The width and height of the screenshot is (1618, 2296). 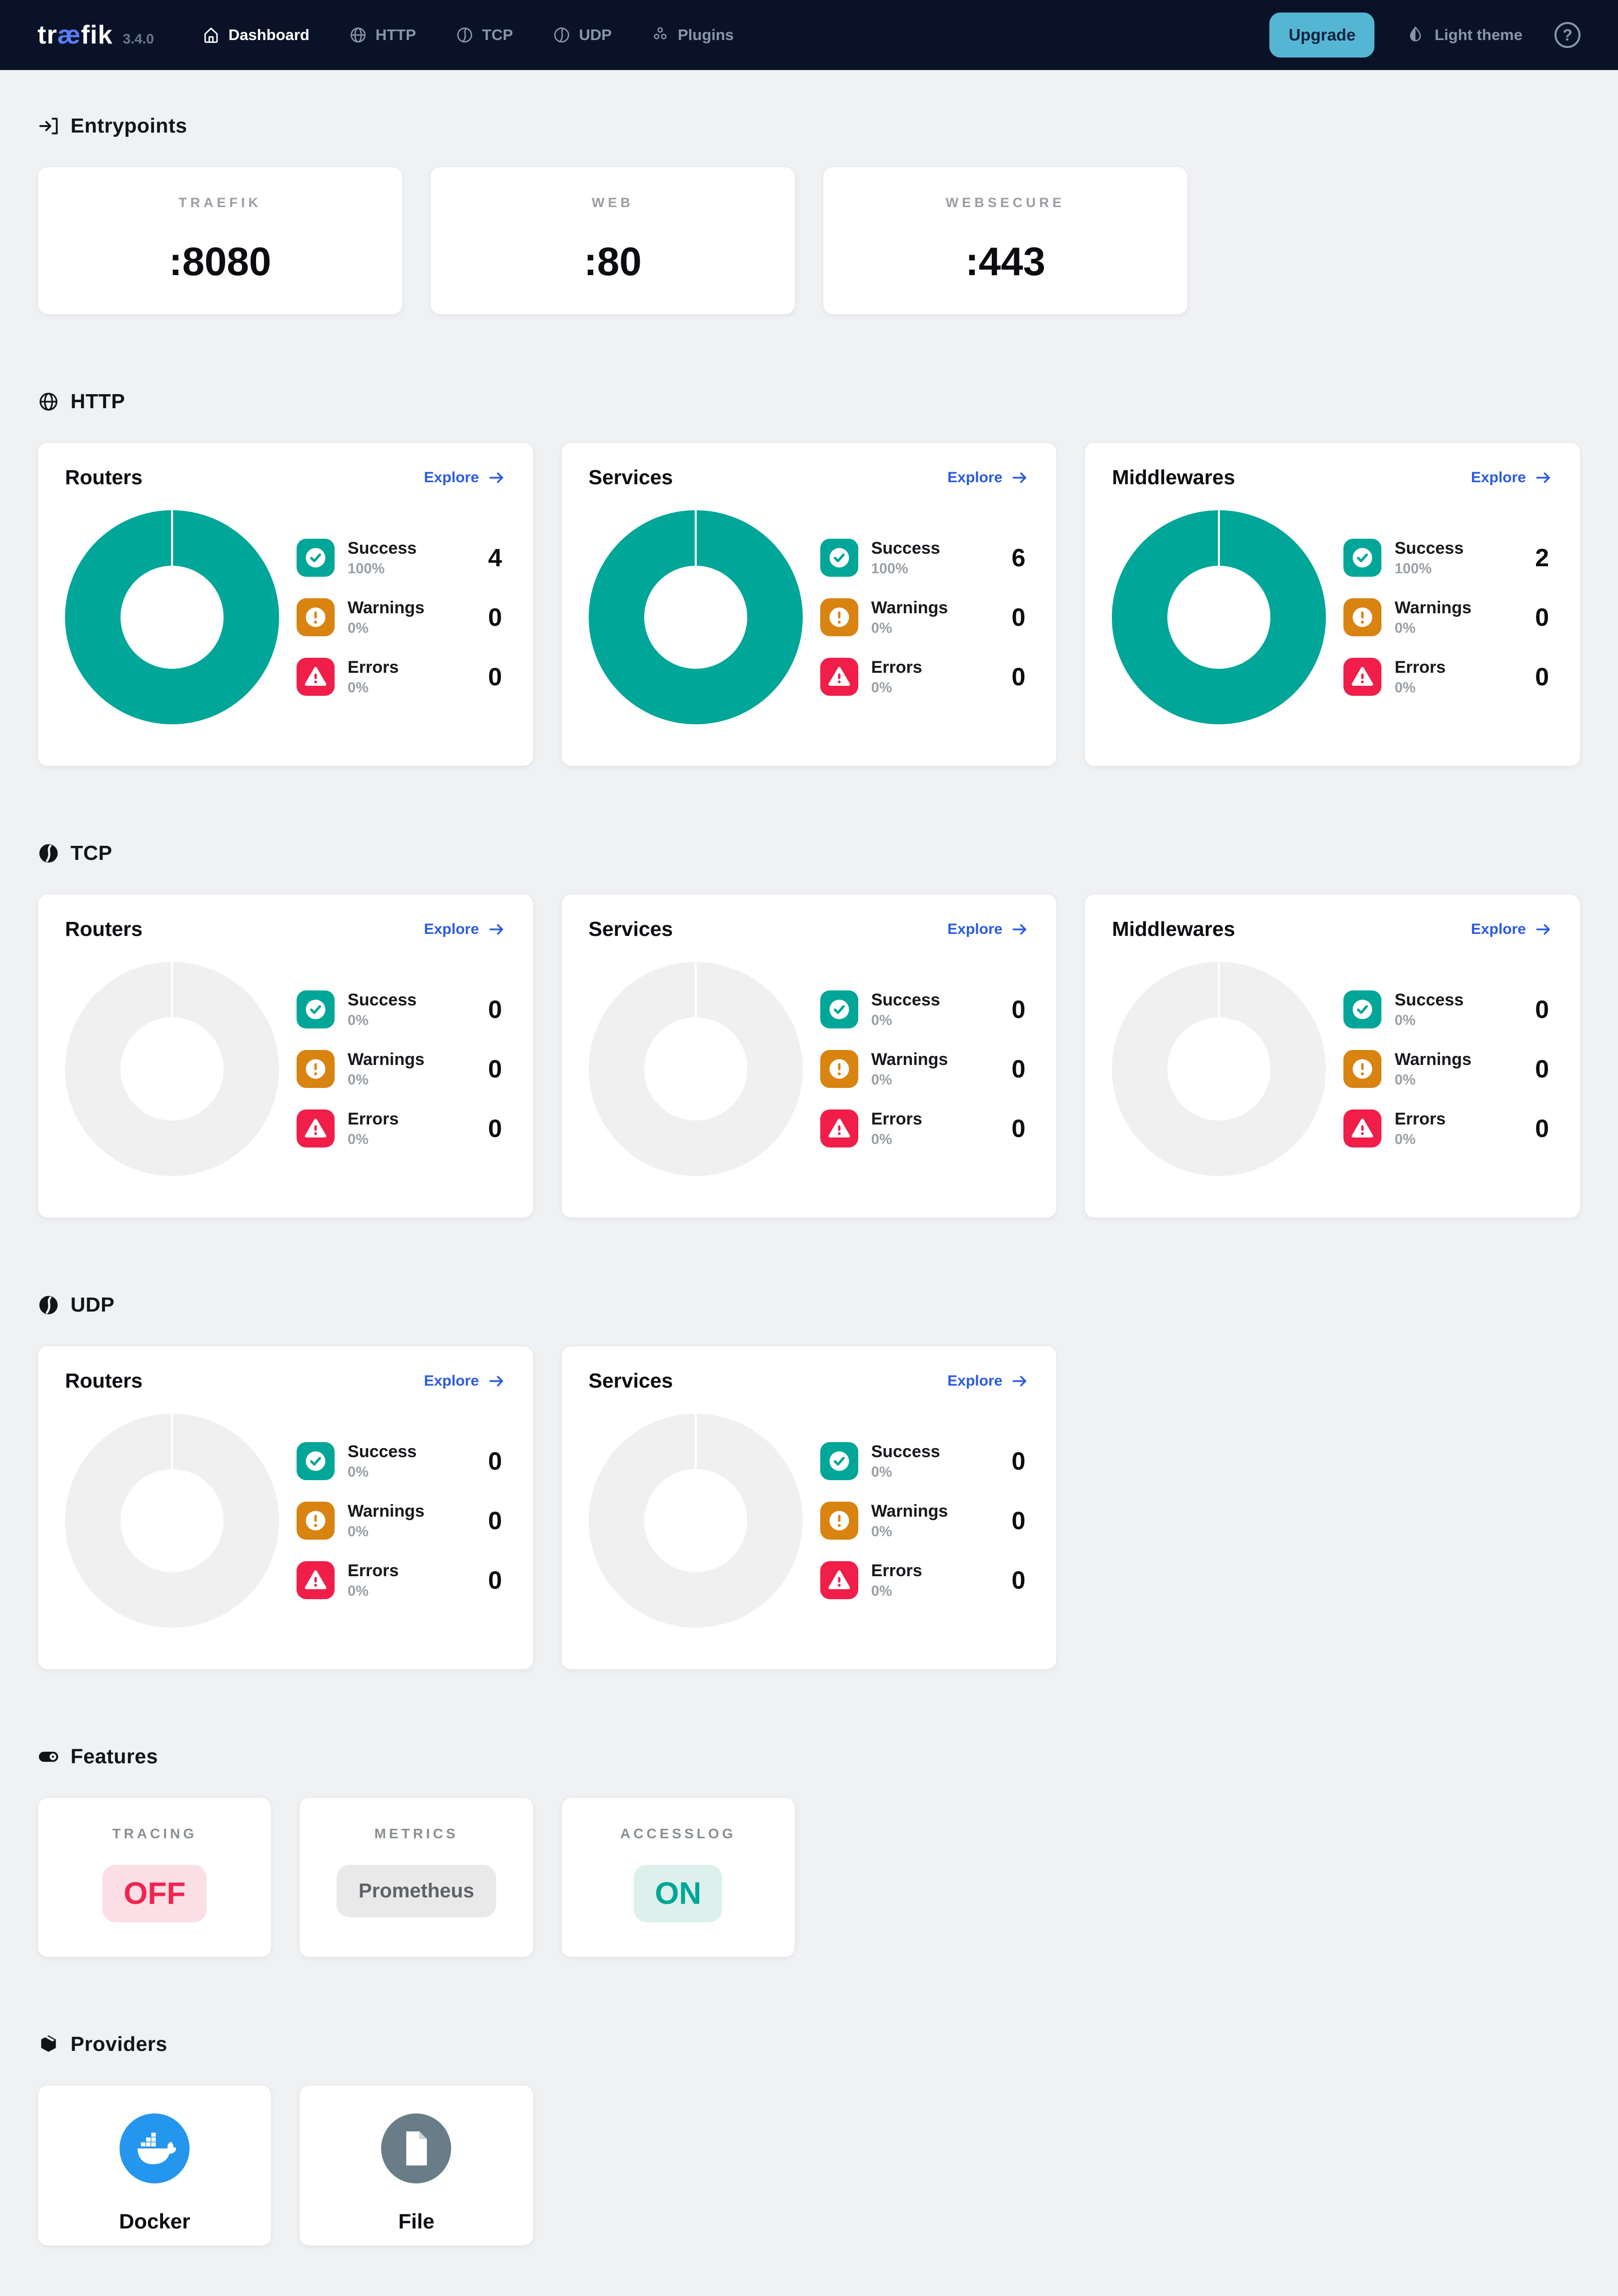 What do you see at coordinates (809, 2044) in the screenshot?
I see `providers-header: Providers` at bounding box center [809, 2044].